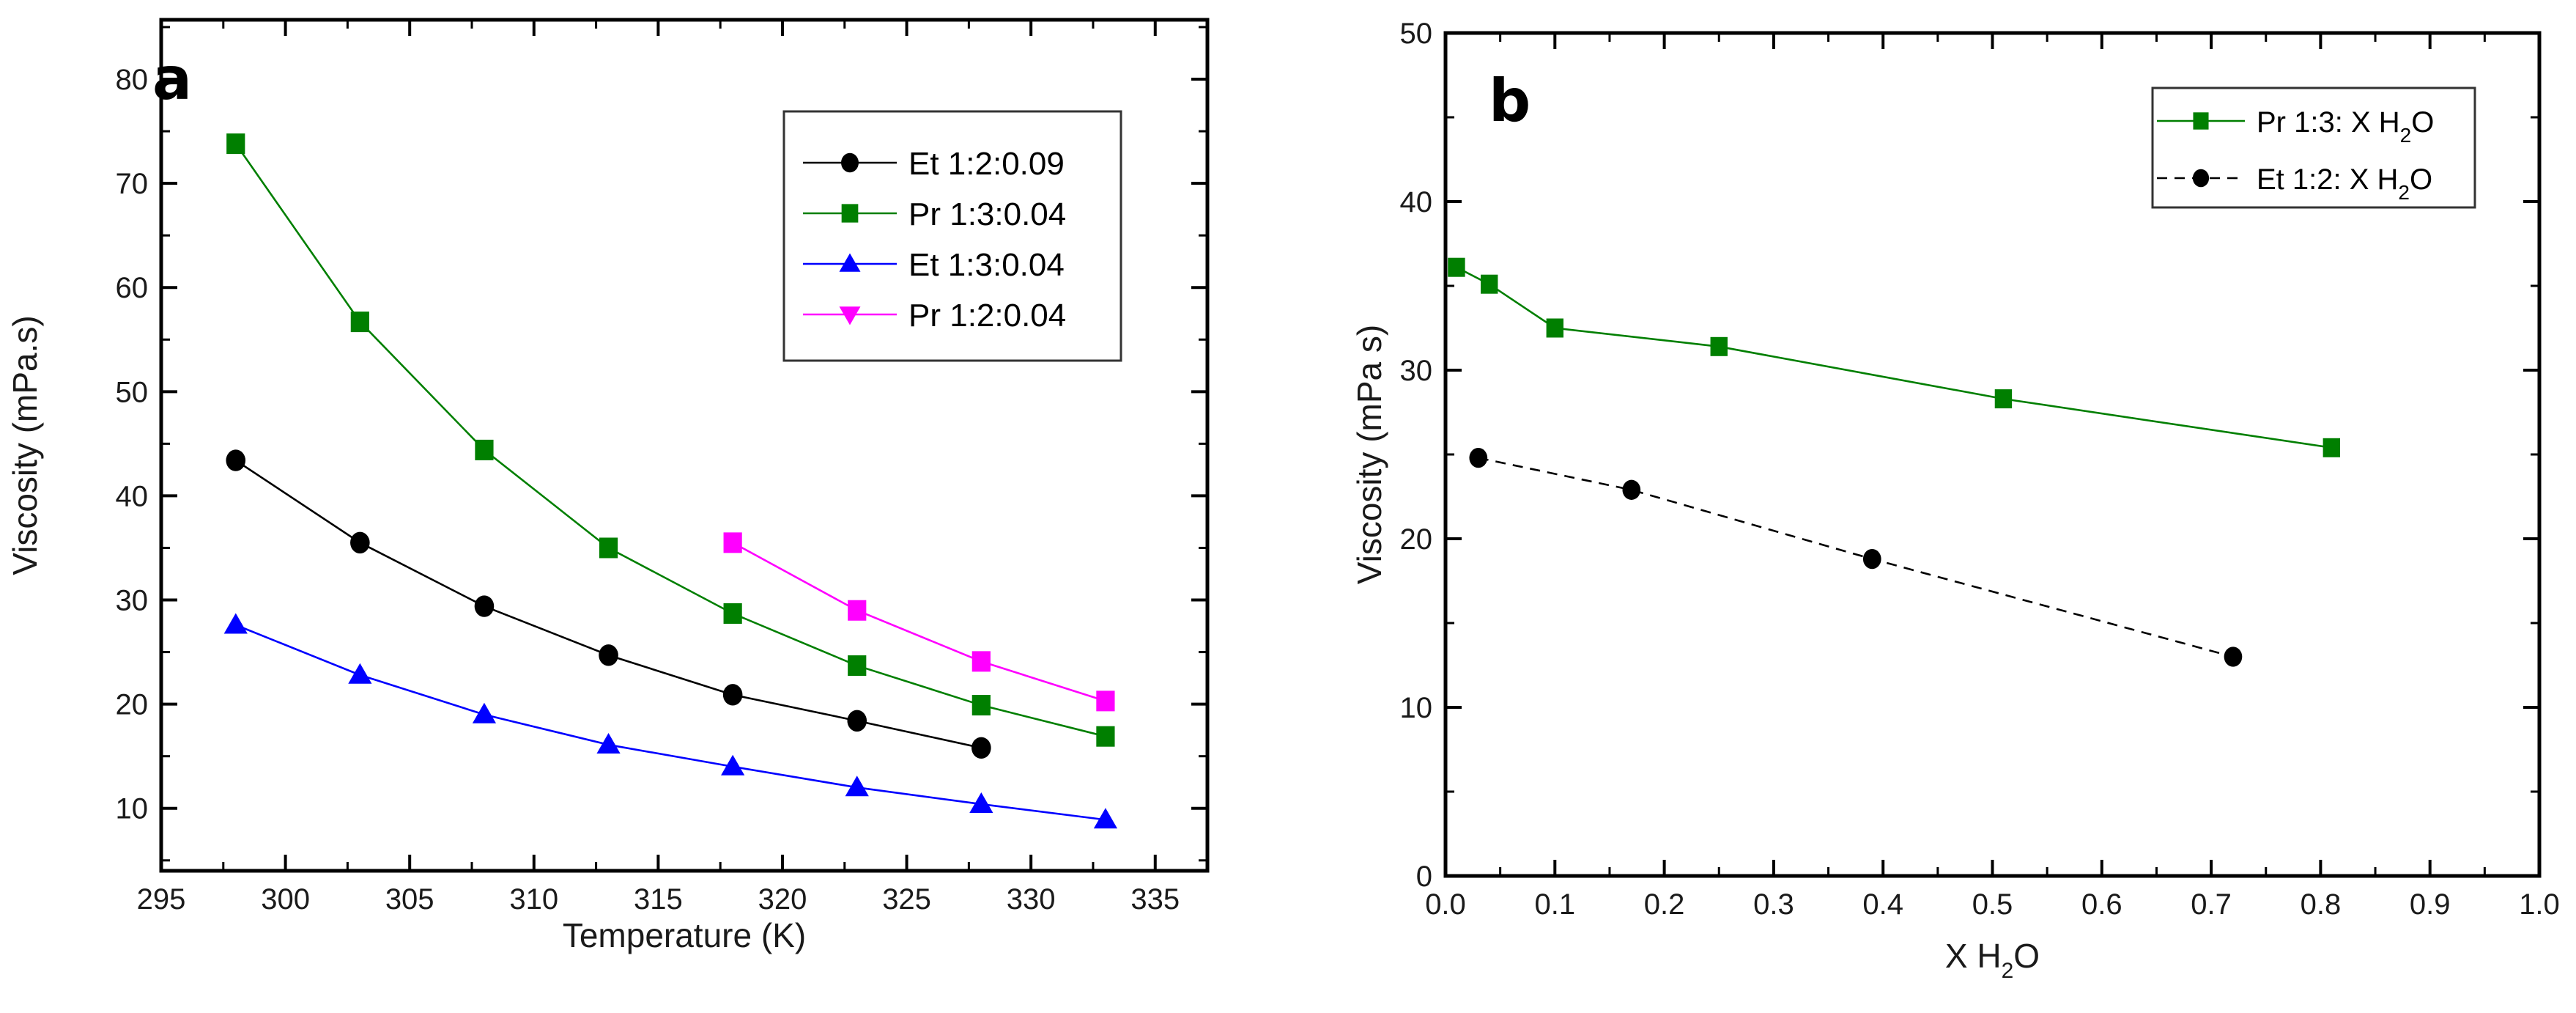 The height and width of the screenshot is (1013, 2576). I want to click on series-et-1-2-x-h2o, so click(1856, 557).